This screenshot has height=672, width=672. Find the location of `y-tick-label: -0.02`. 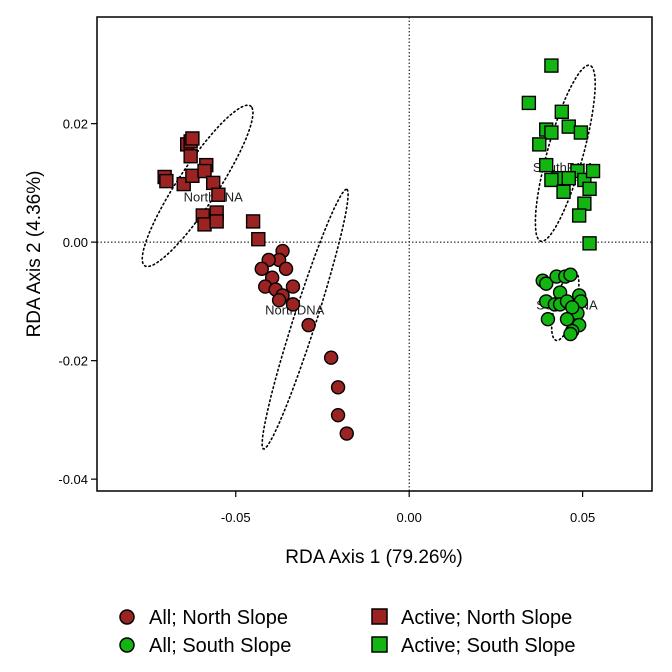

y-tick-label: -0.02 is located at coordinates (73, 361).